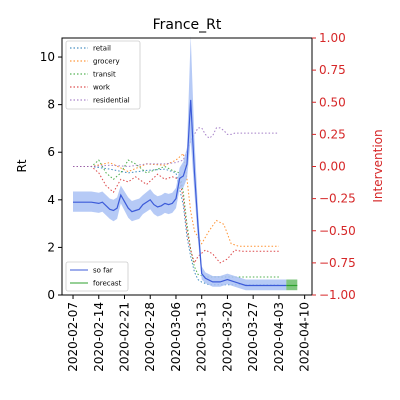  What do you see at coordinates (176, 337) in the screenshot?
I see `x-tick-label: 2020-03-06` at bounding box center [176, 337].